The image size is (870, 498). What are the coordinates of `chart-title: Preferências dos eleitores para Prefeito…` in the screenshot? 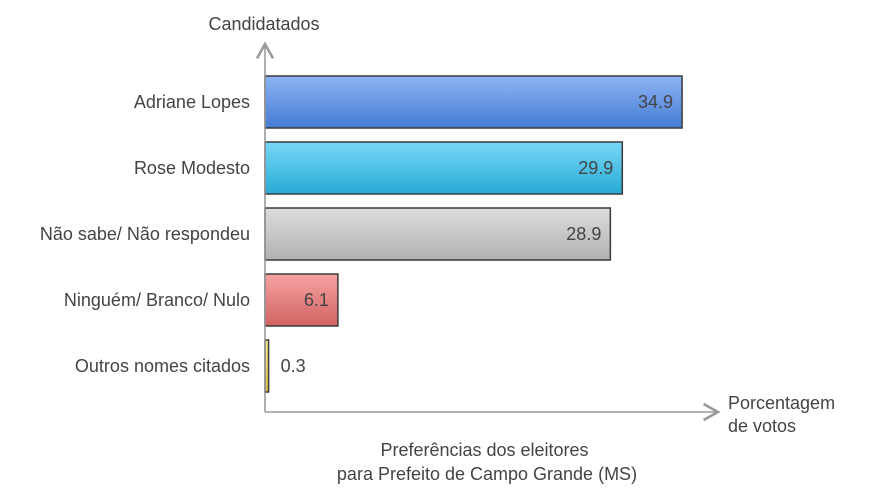 It's located at (487, 462).